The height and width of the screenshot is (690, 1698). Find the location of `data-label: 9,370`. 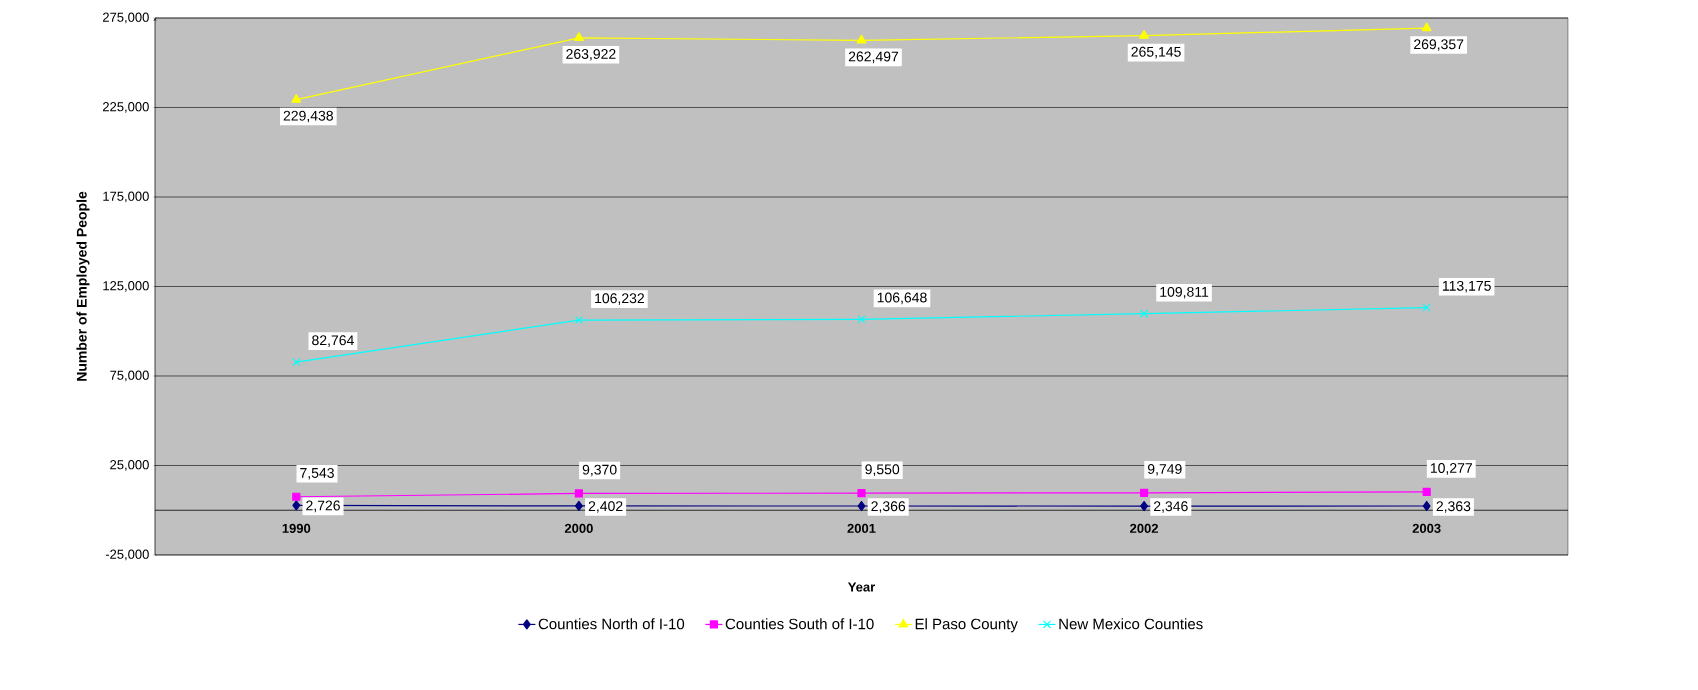

data-label: 9,370 is located at coordinates (599, 470).